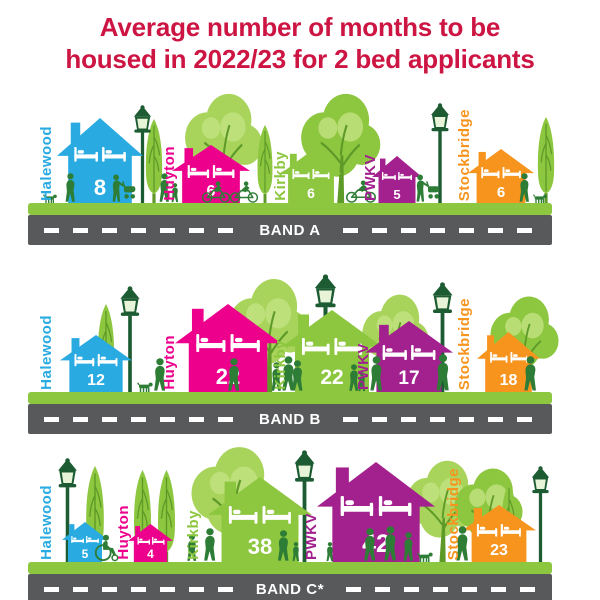 This screenshot has width=600, height=600. What do you see at coordinates (409, 378) in the screenshot?
I see `house-value: 17` at bounding box center [409, 378].